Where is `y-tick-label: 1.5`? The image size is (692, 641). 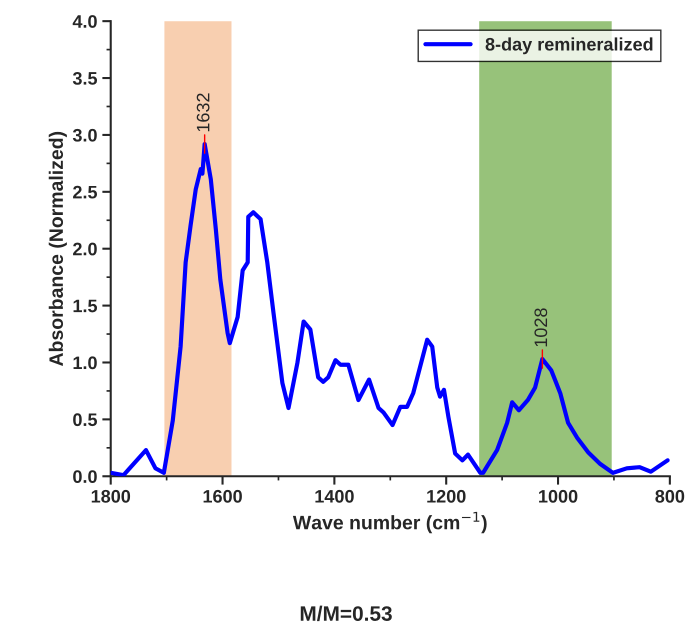
y-tick-label: 1.5 is located at coordinates (86, 306).